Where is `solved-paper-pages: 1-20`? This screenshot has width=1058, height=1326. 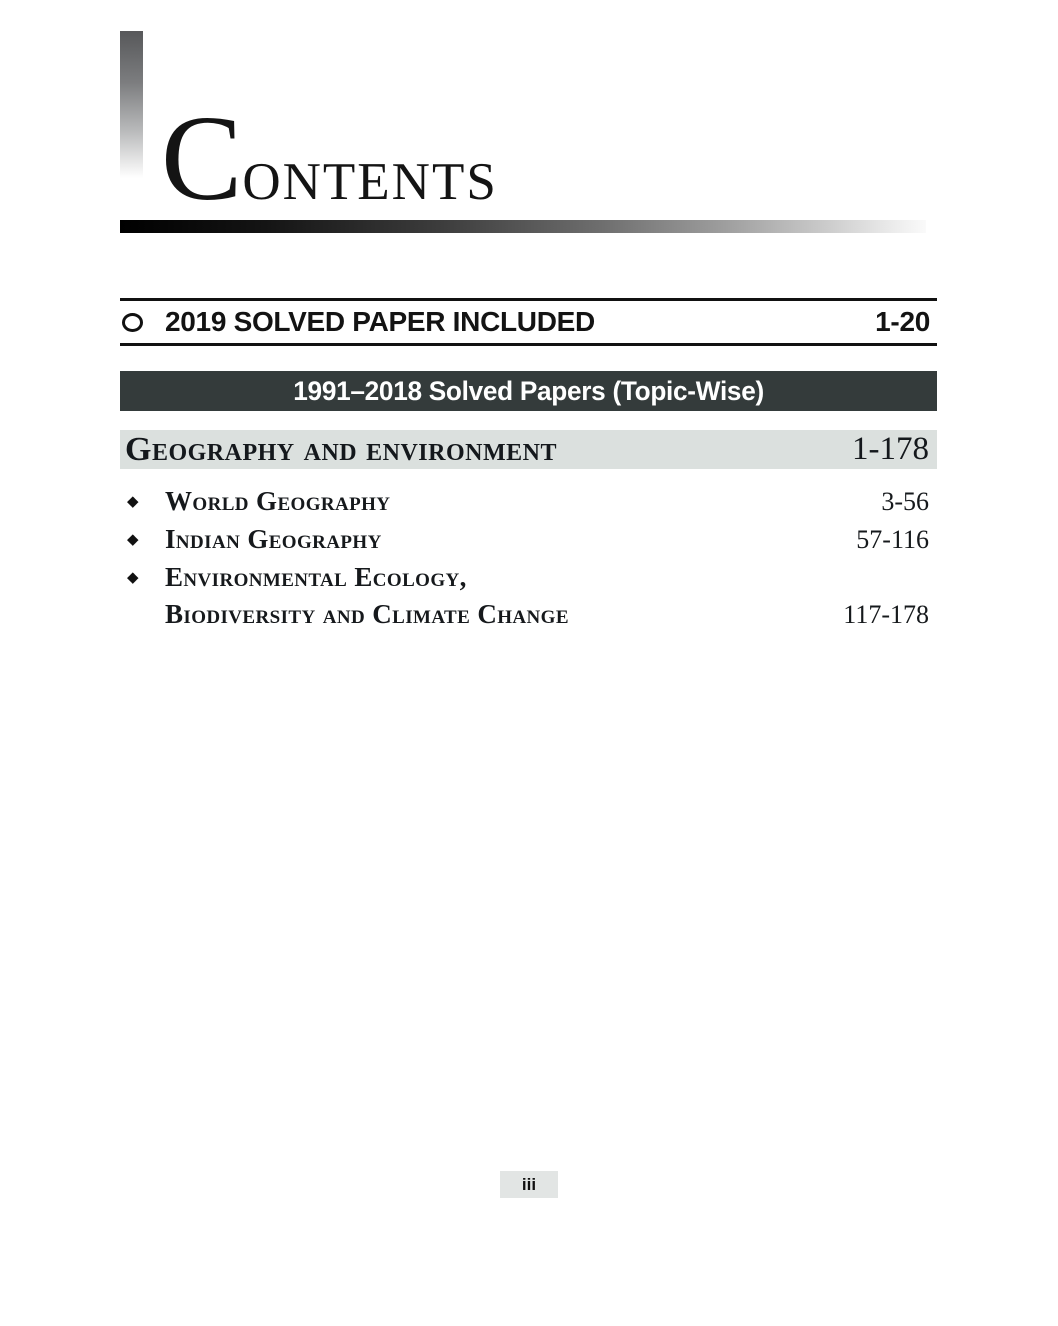
solved-paper-pages: 1-20 is located at coordinates (902, 321).